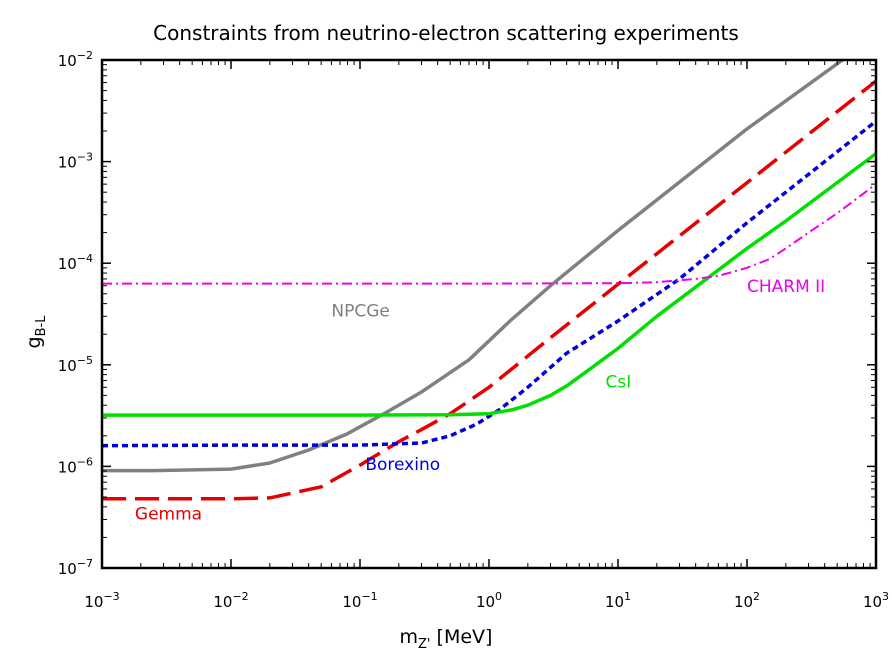 This screenshot has height=655, width=892. Describe the element at coordinates (168, 515) in the screenshot. I see `annotation-gemma: Gemma` at that location.